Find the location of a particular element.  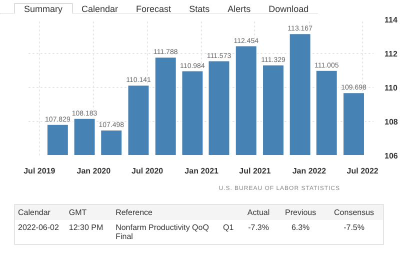

text: Summary is located at coordinates (43, 8).